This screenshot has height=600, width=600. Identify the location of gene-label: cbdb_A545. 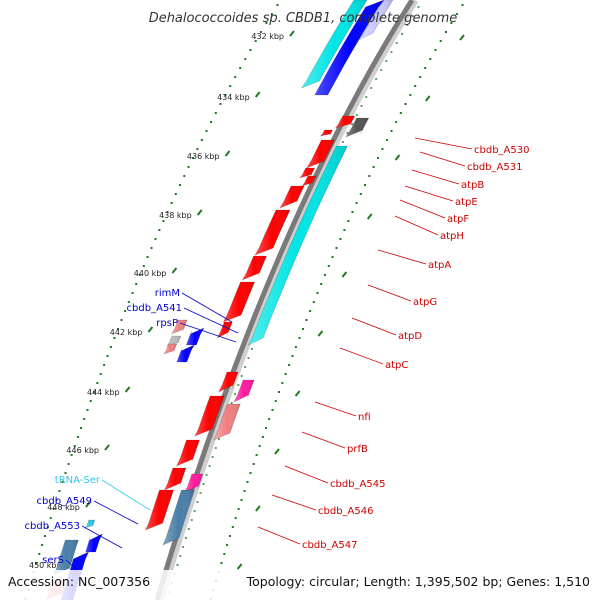
(357, 484).